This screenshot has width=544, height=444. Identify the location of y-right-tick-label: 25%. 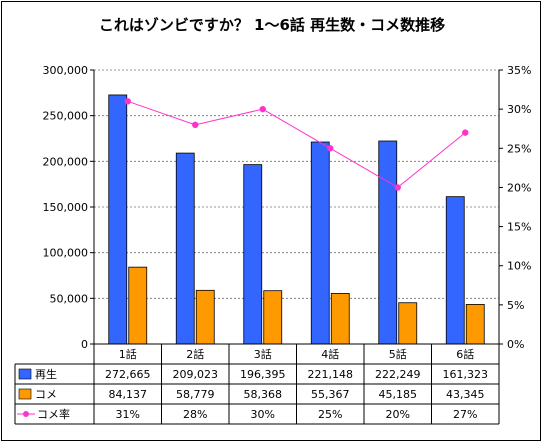
(519, 148).